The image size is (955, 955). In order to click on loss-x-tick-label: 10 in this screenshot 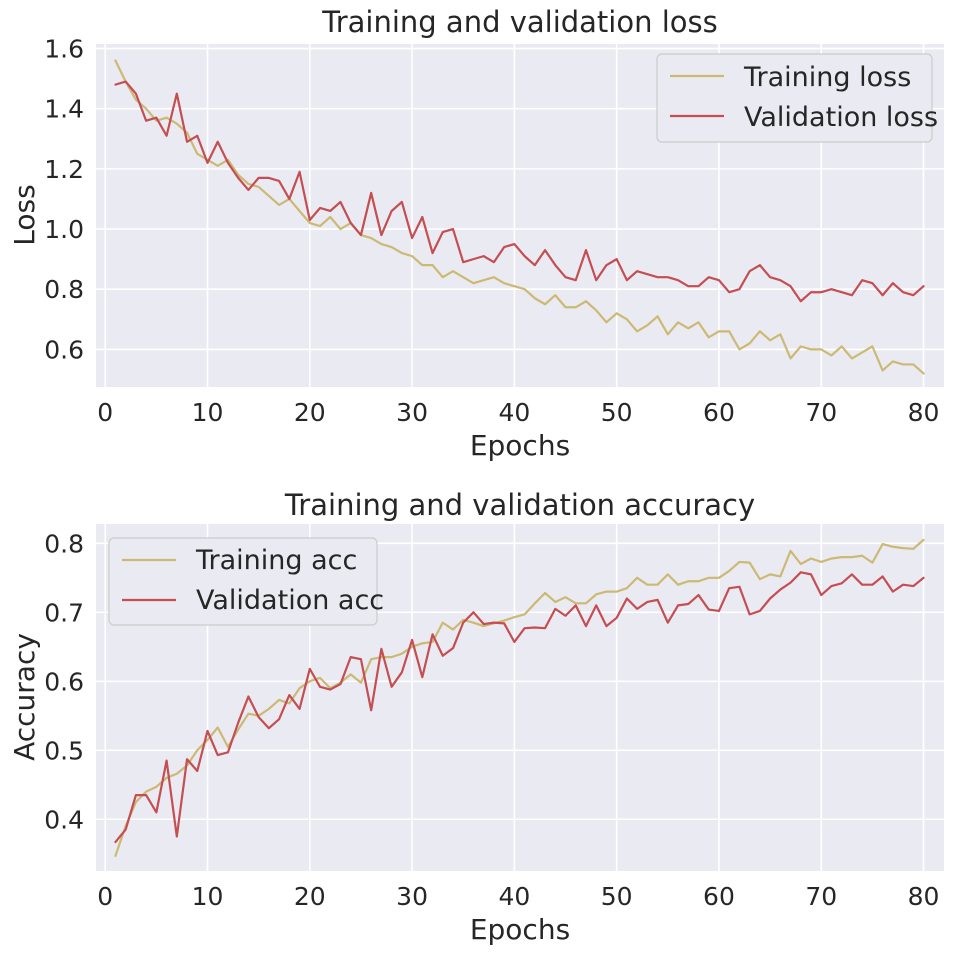, I will do `click(208, 412)`.